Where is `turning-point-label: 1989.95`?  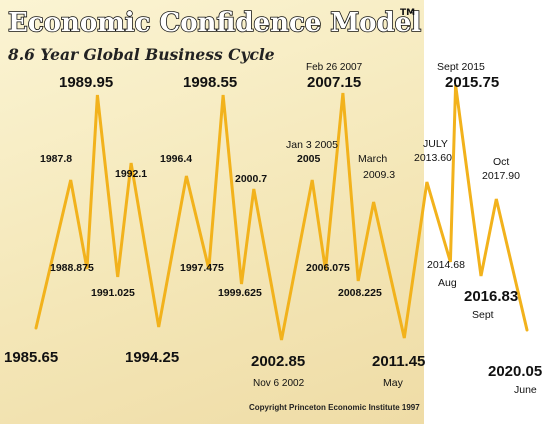 turning-point-label: 1989.95 is located at coordinates (86, 82).